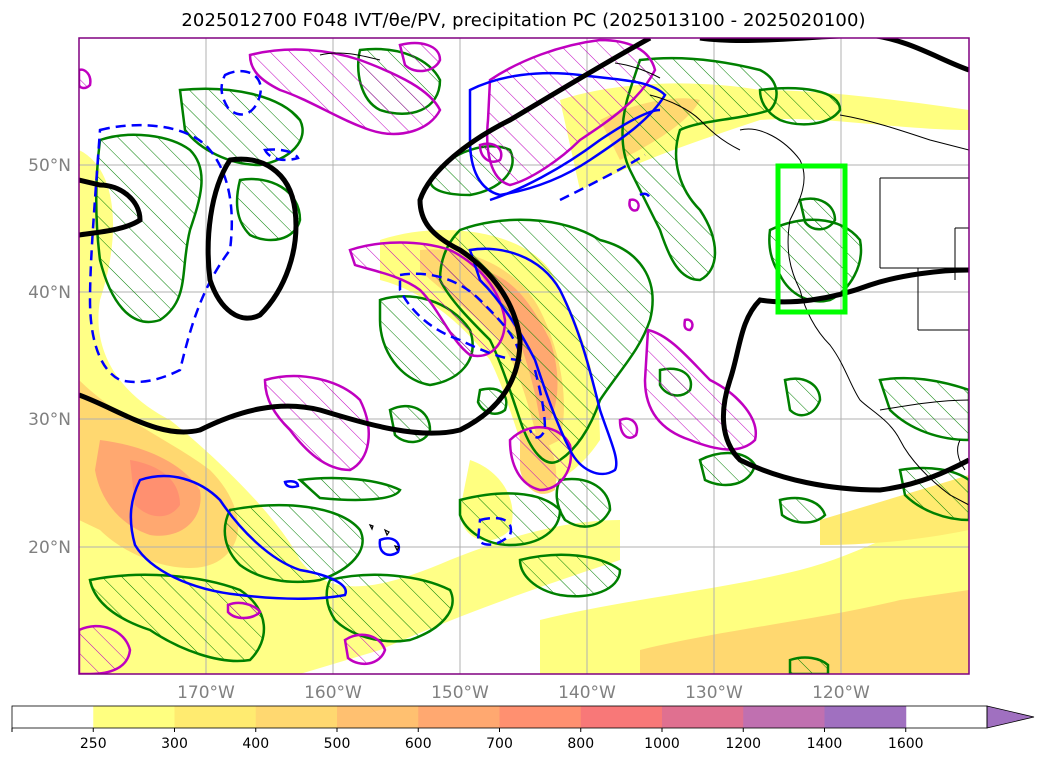  What do you see at coordinates (743, 744) in the screenshot?
I see `colorbar-tick-label: 1200` at bounding box center [743, 744].